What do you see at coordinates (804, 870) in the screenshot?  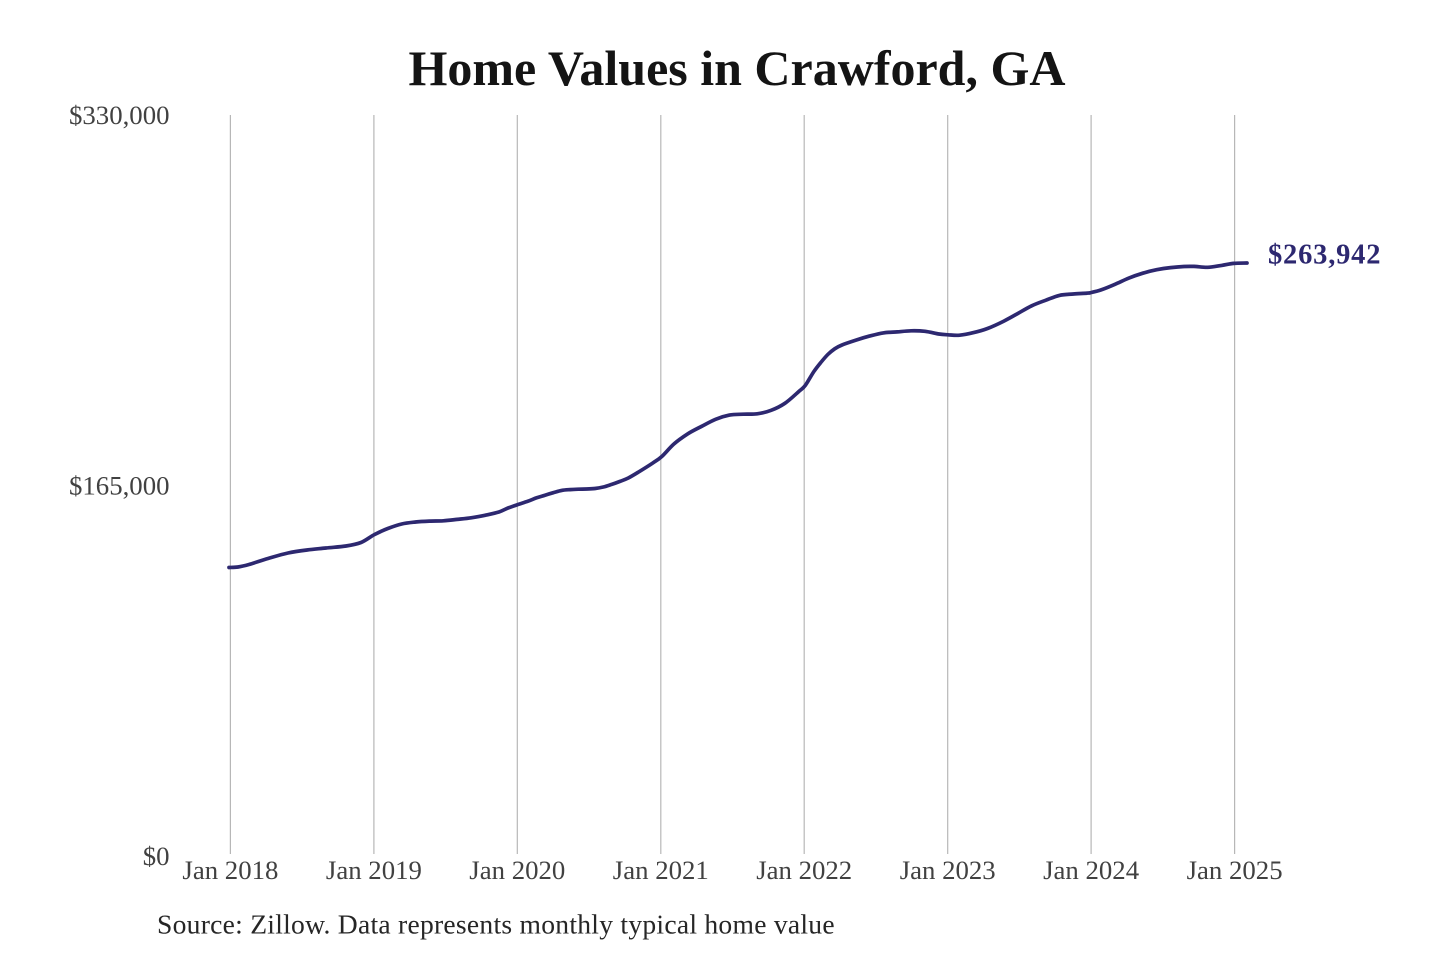 I see `svg-text: Jan 2022` at bounding box center [804, 870].